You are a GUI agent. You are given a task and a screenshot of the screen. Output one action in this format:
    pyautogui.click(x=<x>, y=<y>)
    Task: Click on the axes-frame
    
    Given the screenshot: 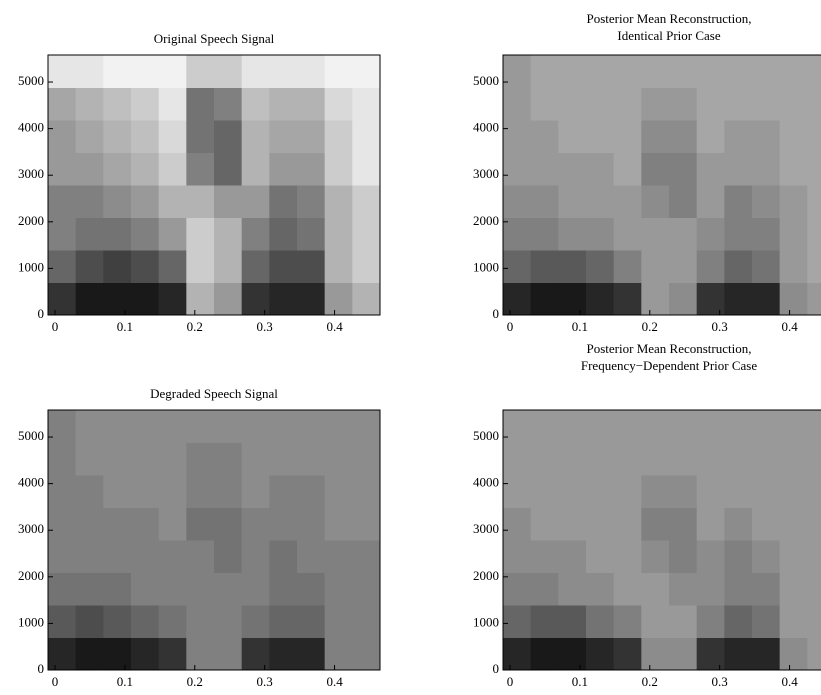 What is the action you would take?
    pyautogui.click(x=661, y=185)
    